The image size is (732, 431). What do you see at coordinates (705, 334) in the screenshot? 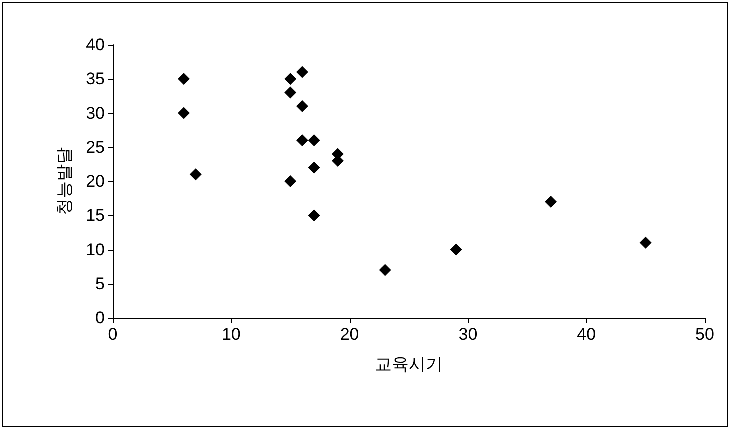
I see `x-tick-label: 50` at bounding box center [705, 334].